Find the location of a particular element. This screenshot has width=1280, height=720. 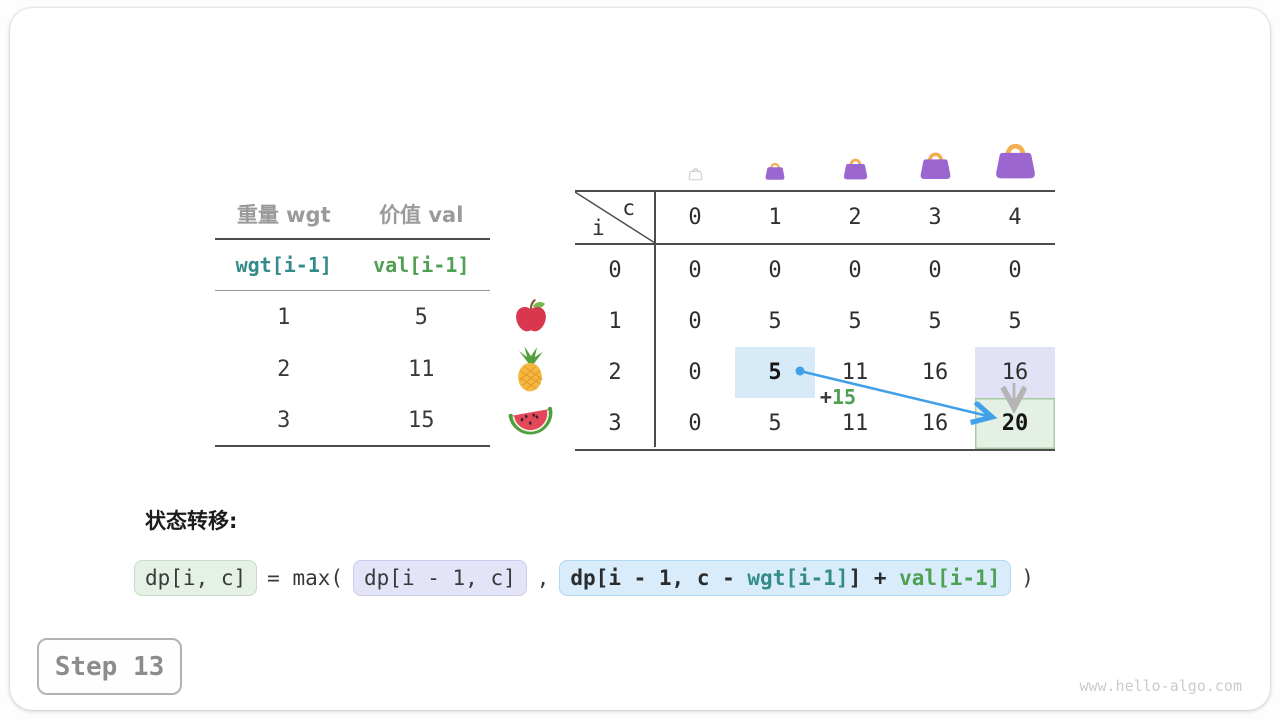

pineapple-icon is located at coordinates (530, 371).